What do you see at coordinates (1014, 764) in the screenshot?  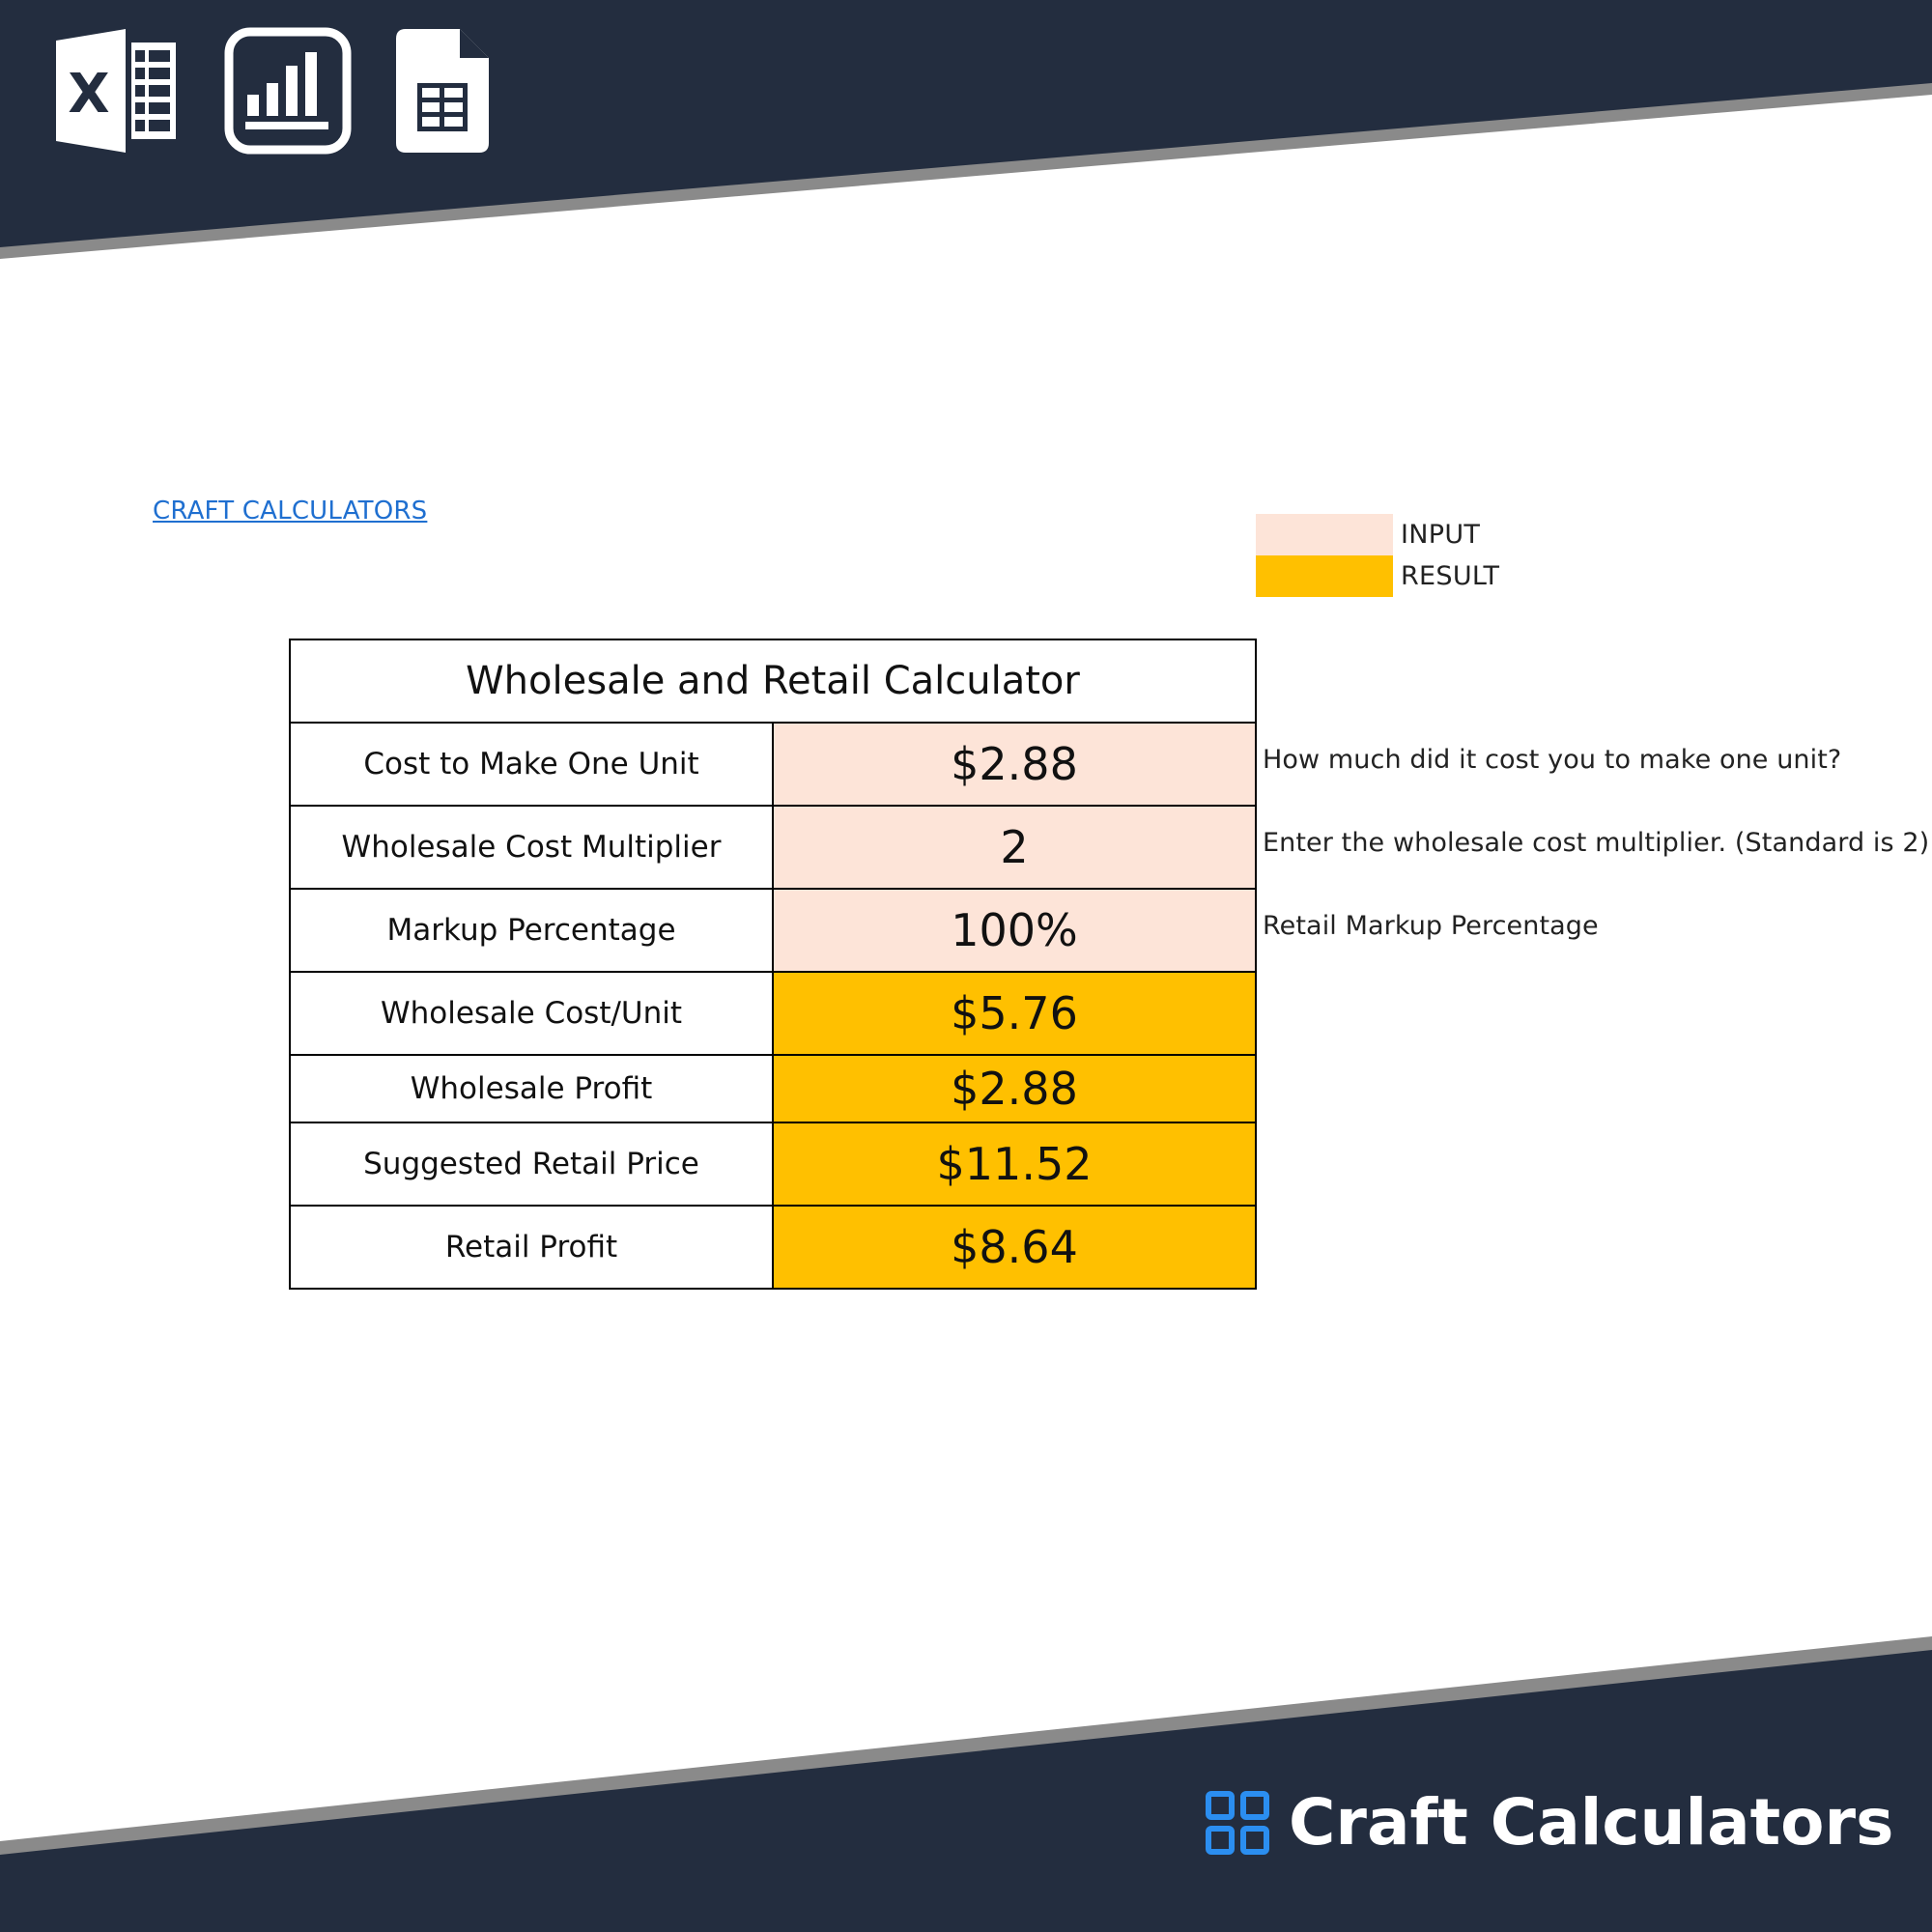 I see `input-cost-to-make: $2.88` at bounding box center [1014, 764].